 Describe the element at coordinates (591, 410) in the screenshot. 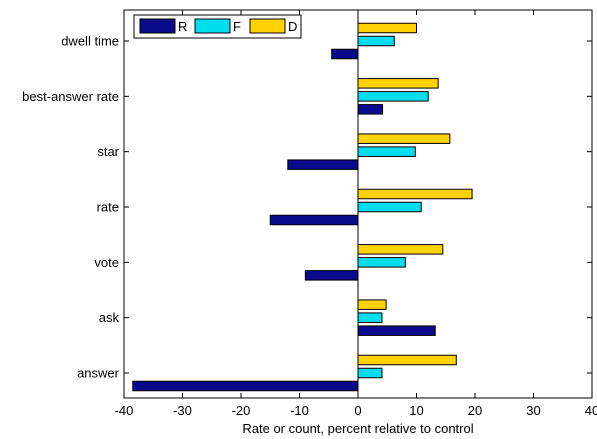

I see `x-tick-label: 40` at that location.